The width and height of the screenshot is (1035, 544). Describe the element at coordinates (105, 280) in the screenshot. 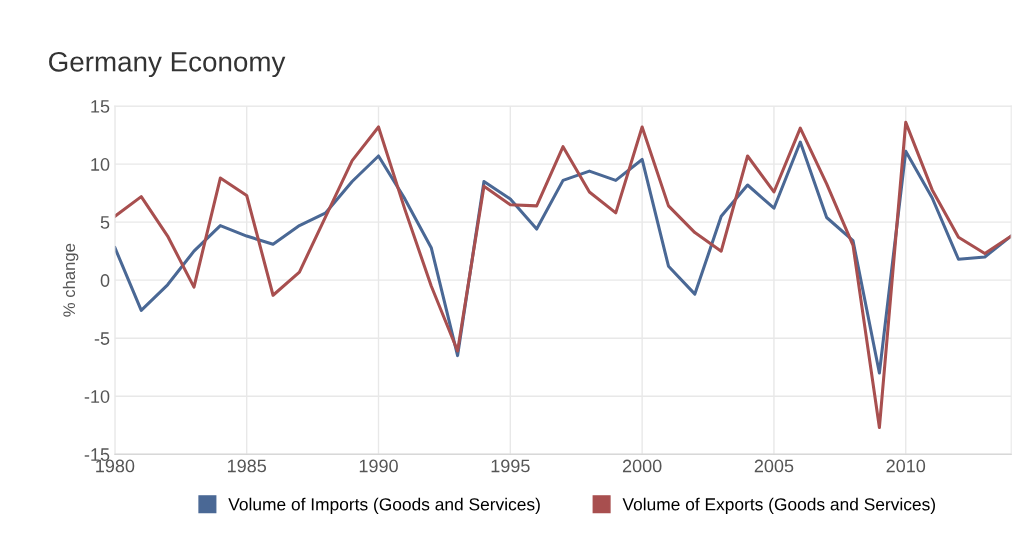

I see `y-tick-label: 0` at that location.